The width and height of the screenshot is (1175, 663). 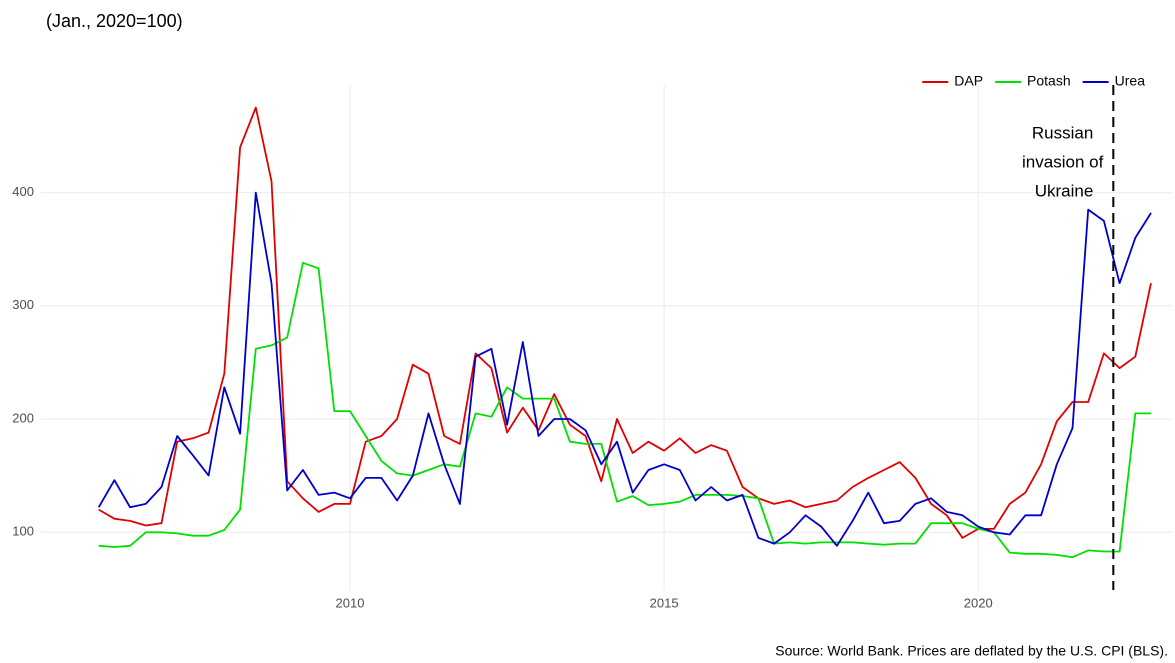 I want to click on y-tick-label: 100, so click(x=23, y=531).